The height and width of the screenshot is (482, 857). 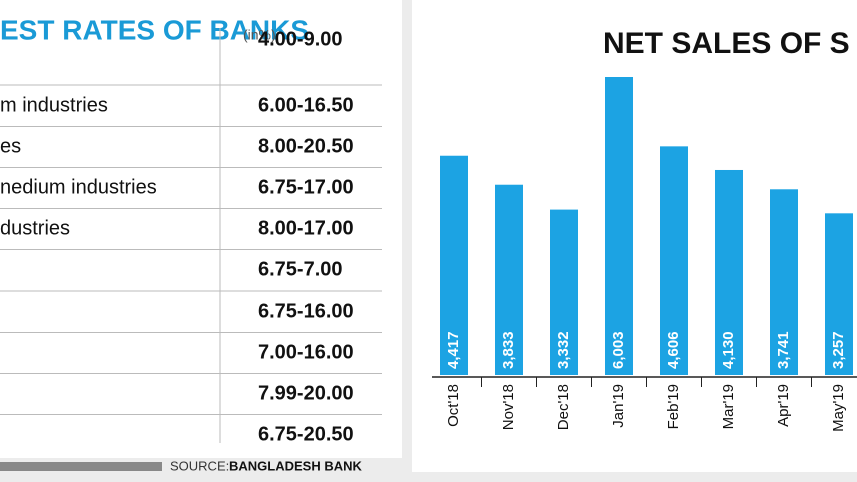 What do you see at coordinates (306, 311) in the screenshot?
I see `row-rate: 6.75-16.00` at bounding box center [306, 311].